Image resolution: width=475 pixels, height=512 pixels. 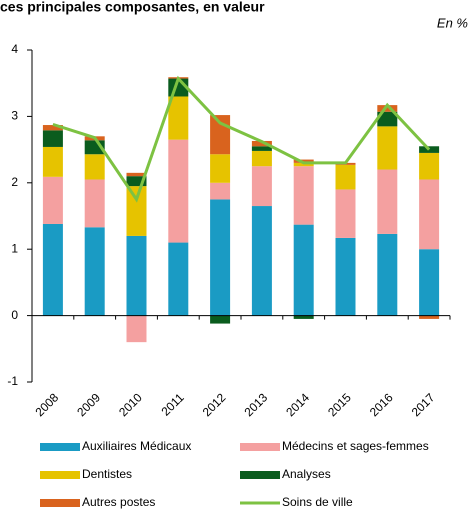 What do you see at coordinates (132, 7) in the screenshot?
I see `chart-title: ces principales composantes, en valeur` at bounding box center [132, 7].